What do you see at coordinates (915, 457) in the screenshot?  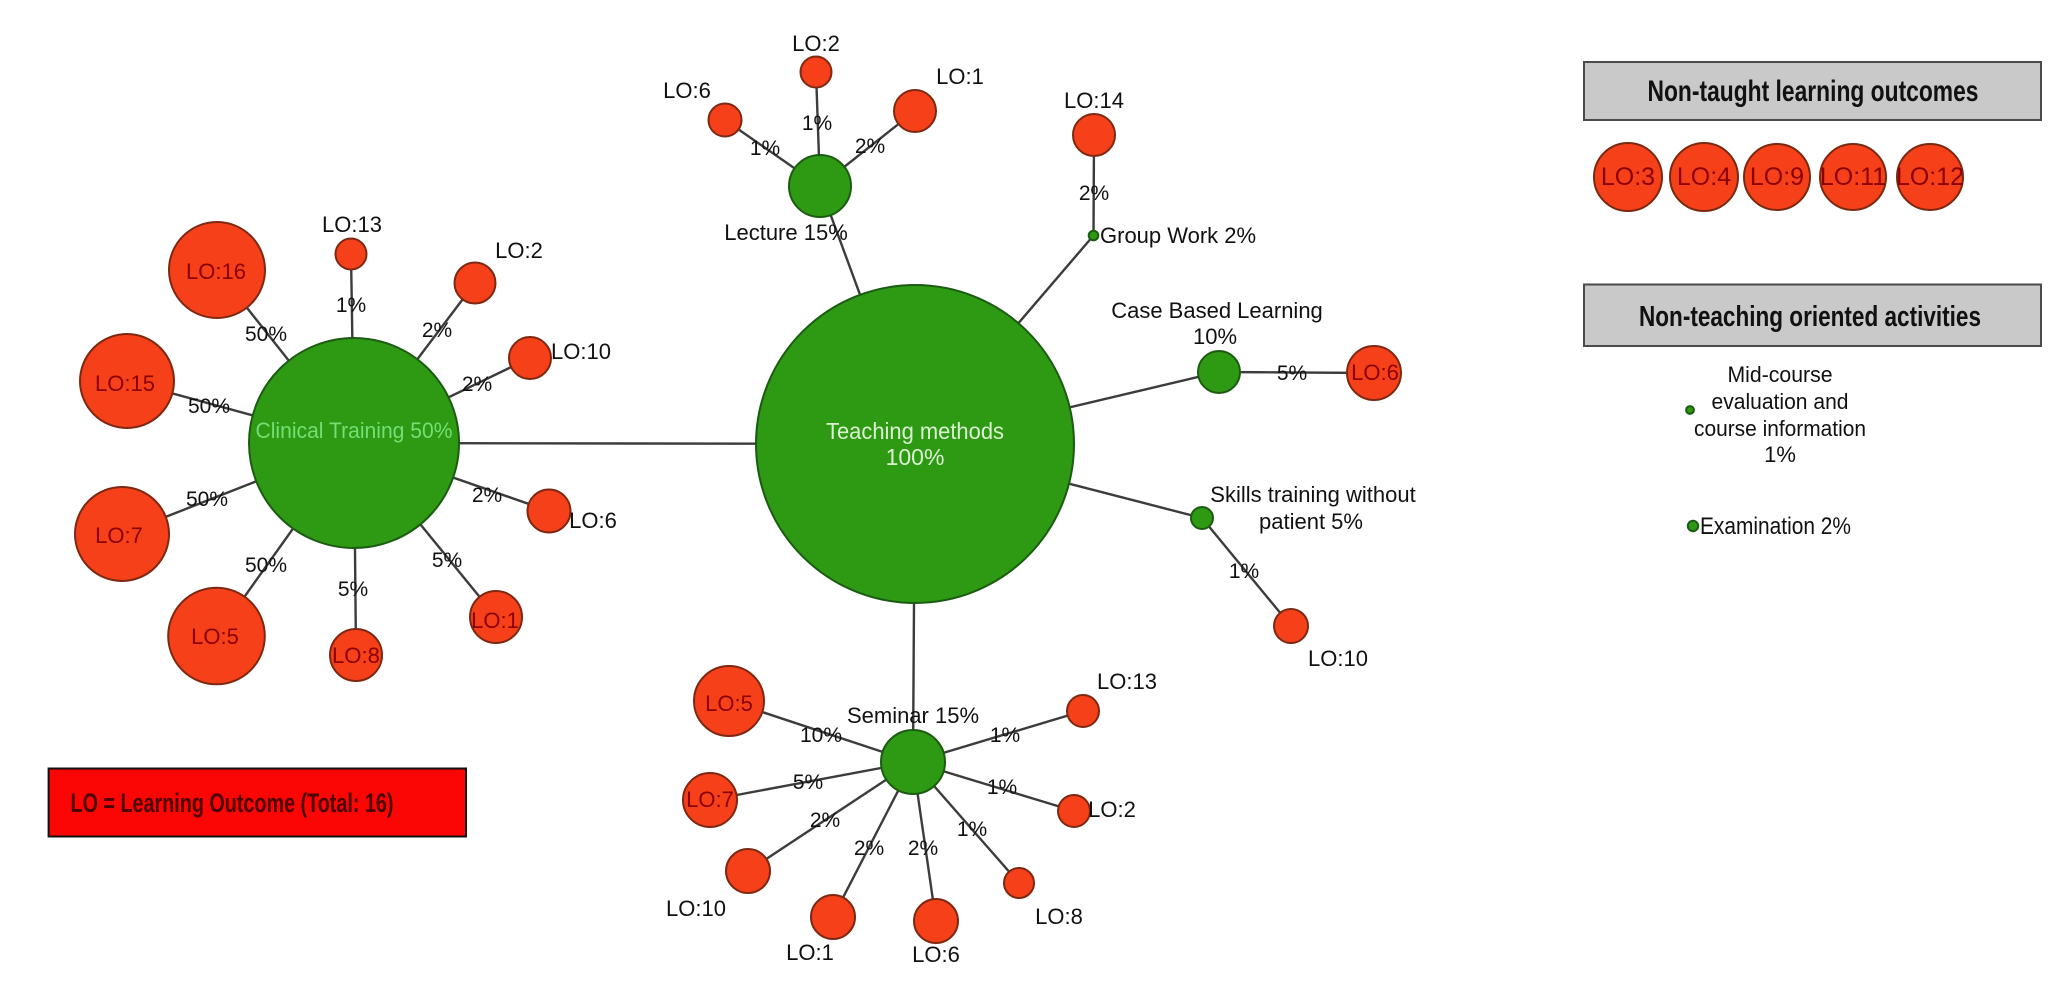 I see `svg-text: 100%` at bounding box center [915, 457].